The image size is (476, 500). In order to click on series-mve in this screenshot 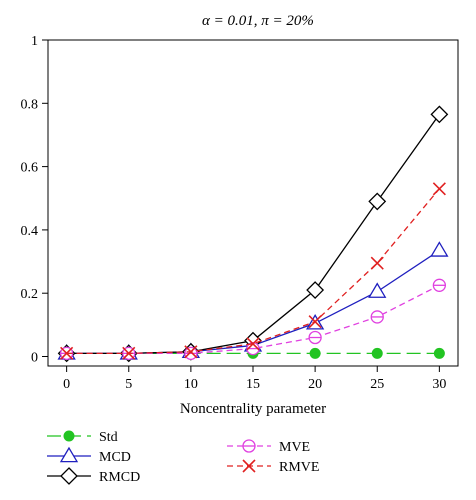, I will do `click(253, 319)`.